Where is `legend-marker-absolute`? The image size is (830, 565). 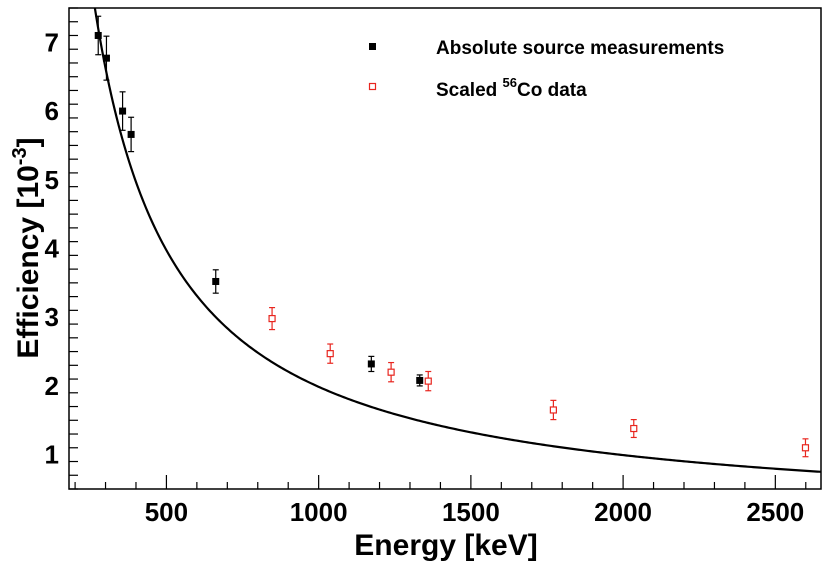 legend-marker-absolute is located at coordinates (372, 46).